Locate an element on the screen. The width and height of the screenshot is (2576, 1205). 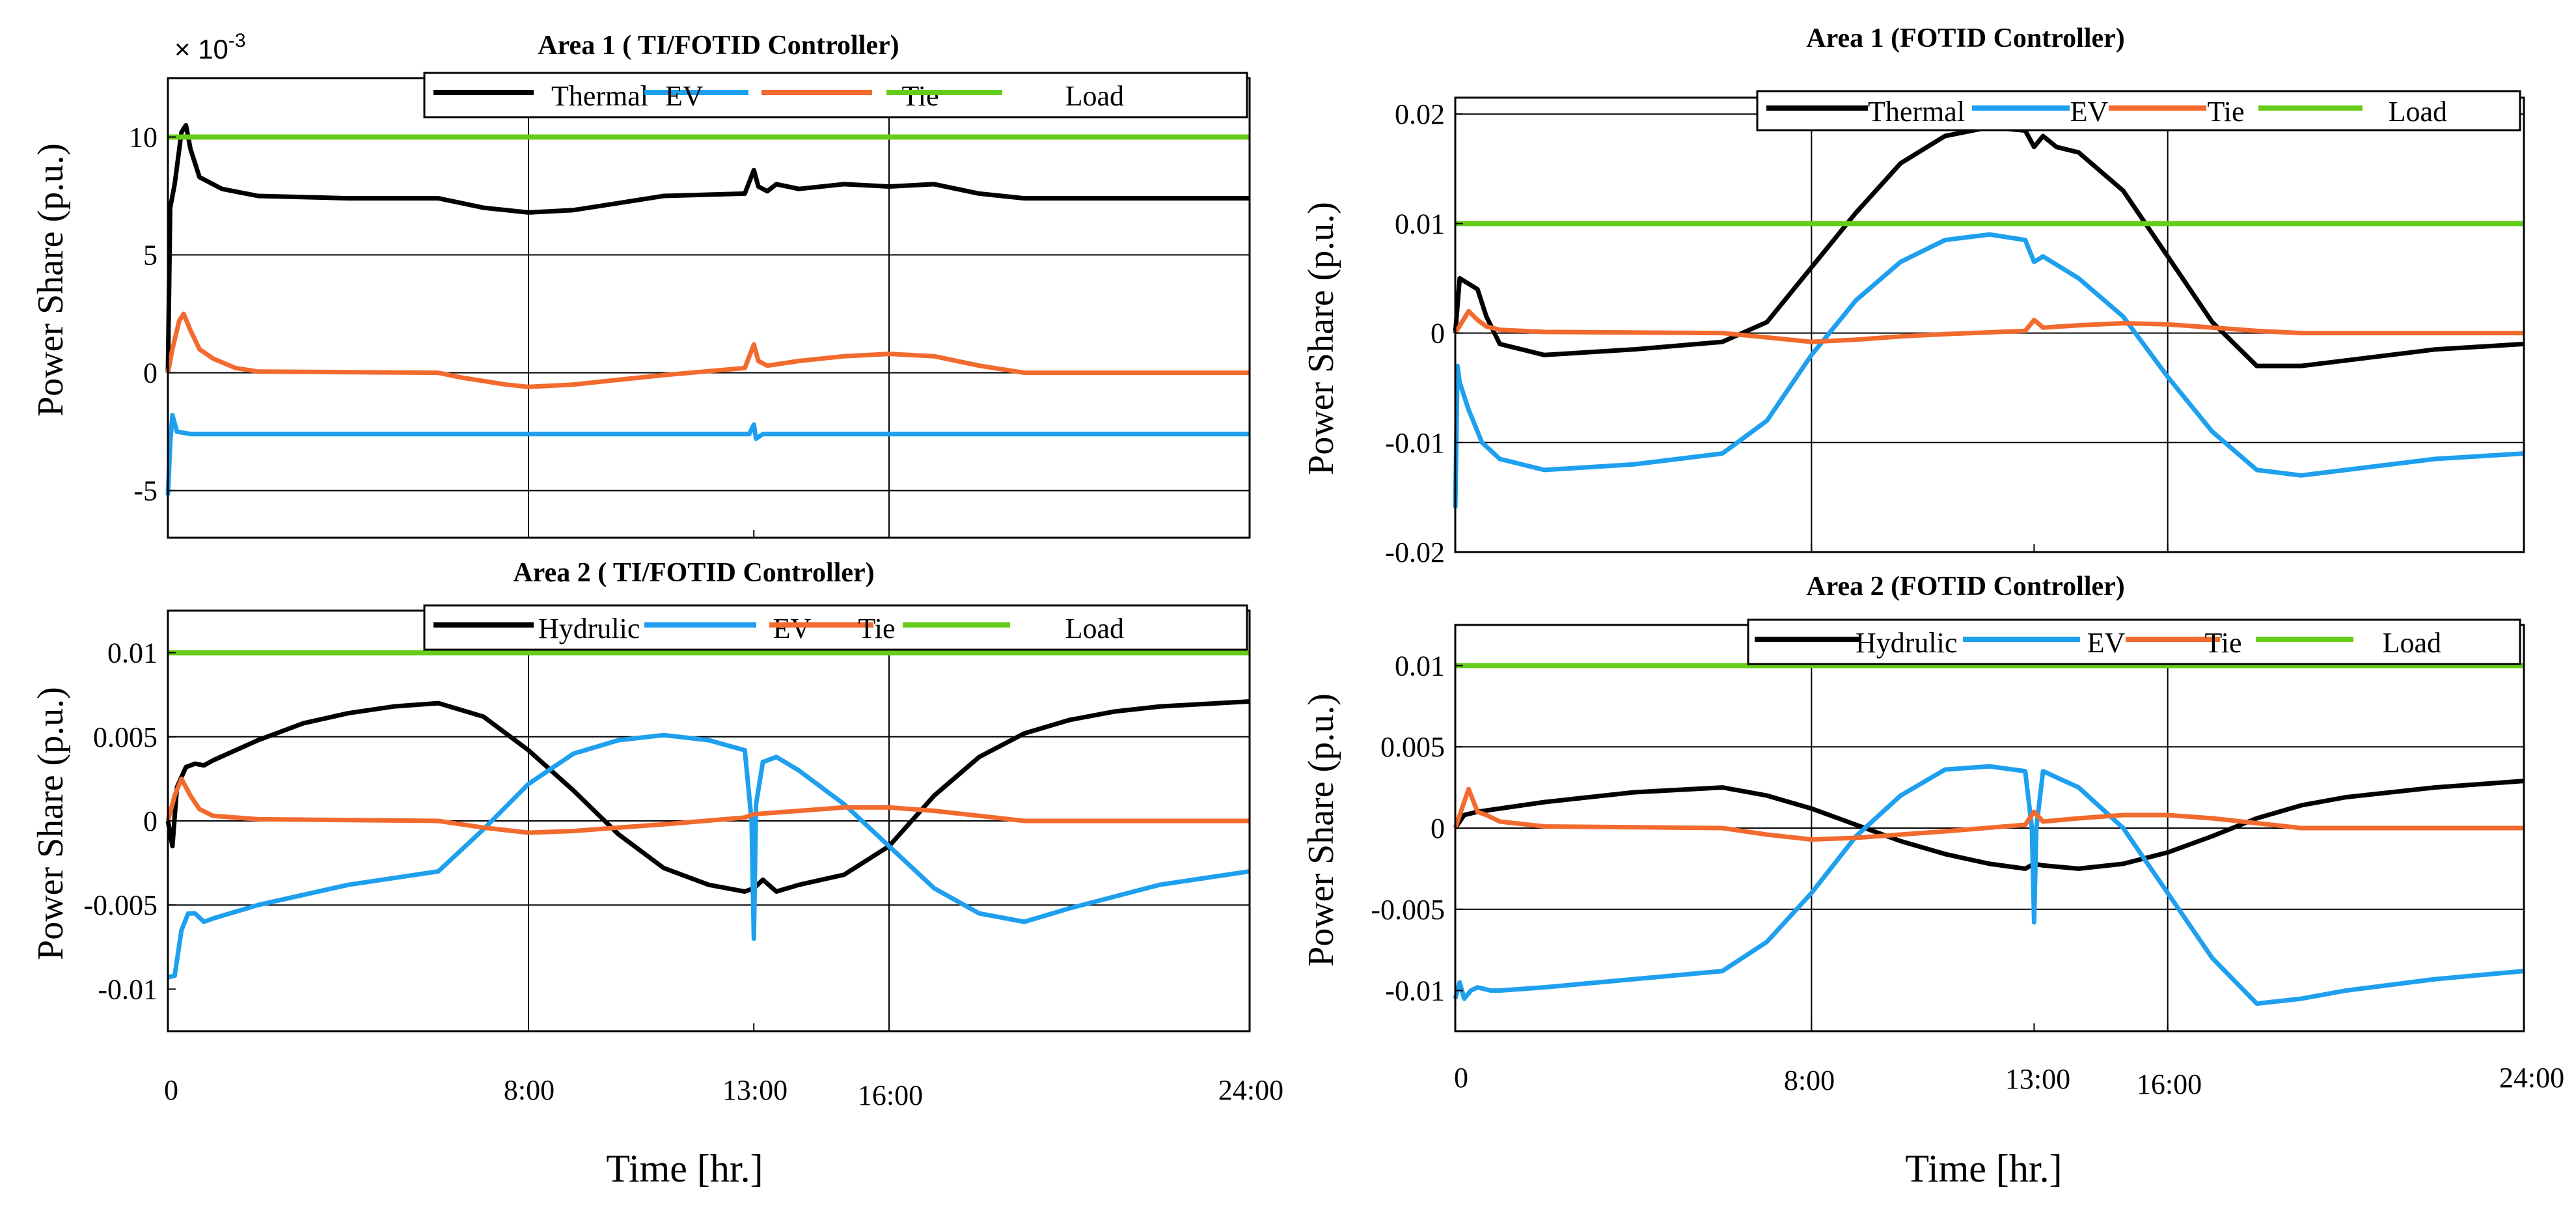
y-tick-label: 5 is located at coordinates (151, 255).